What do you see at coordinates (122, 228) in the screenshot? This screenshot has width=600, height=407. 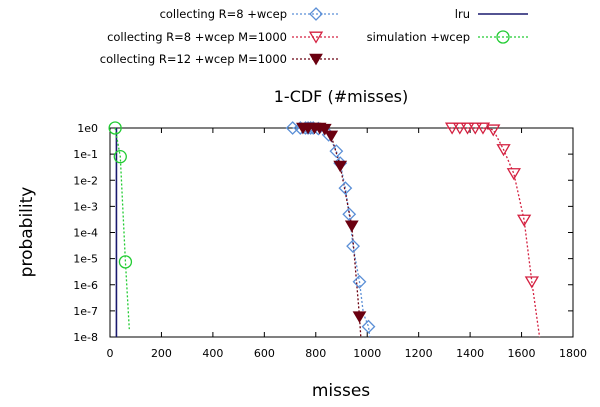 I see `series-line-simulation-wcep` at bounding box center [122, 228].